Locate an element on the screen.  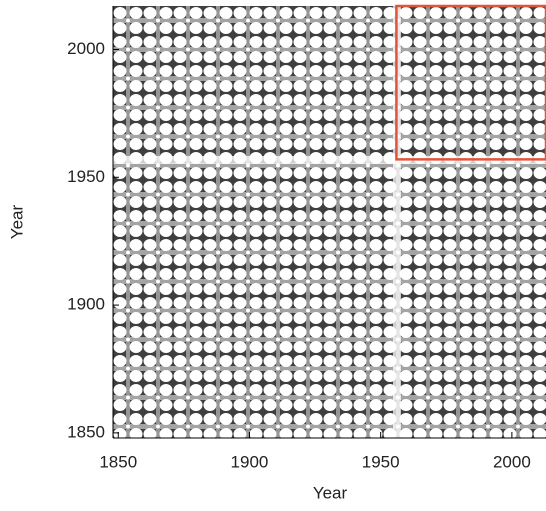
y-axis-title: Year is located at coordinates (16, 221).